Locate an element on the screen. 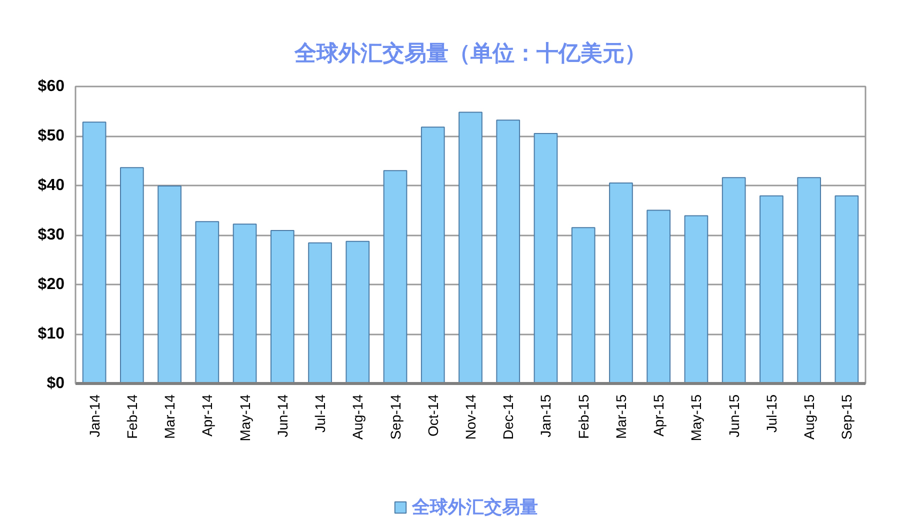 This screenshot has height=531, width=899. y-tick-label: $0 is located at coordinates (55, 383).